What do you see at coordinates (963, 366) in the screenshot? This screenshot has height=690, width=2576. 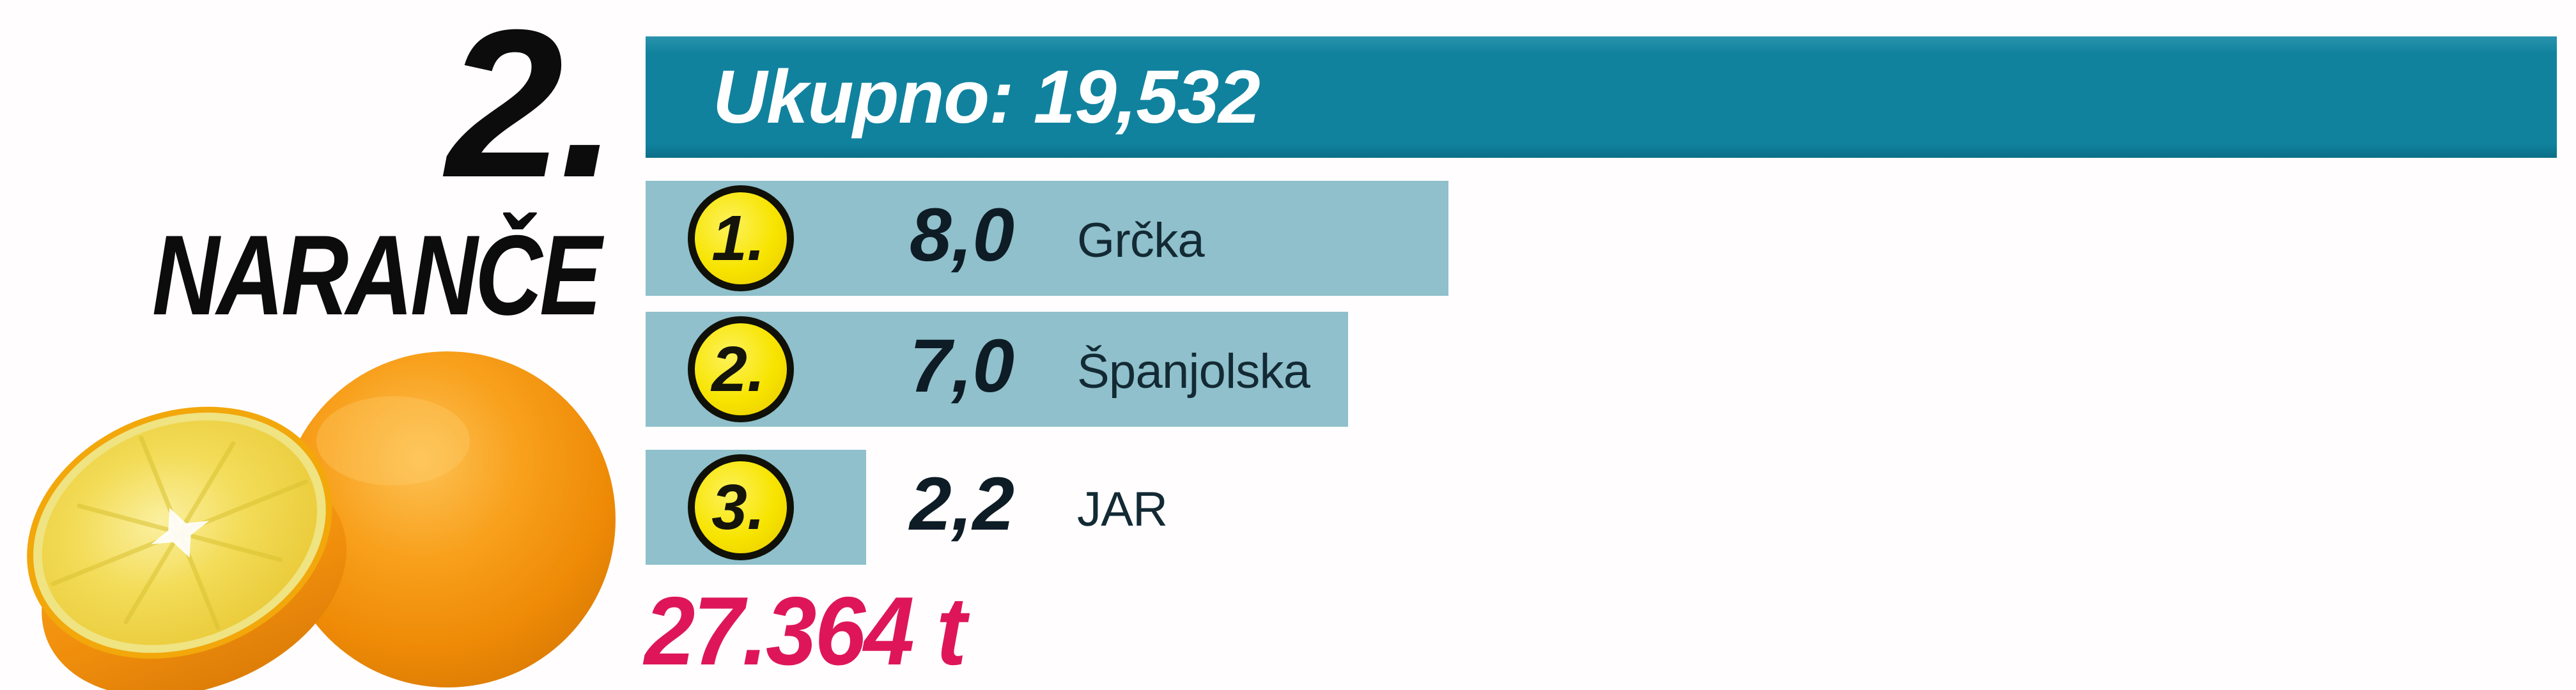 I see `value-label-spanjolska: 7,0` at bounding box center [963, 366].